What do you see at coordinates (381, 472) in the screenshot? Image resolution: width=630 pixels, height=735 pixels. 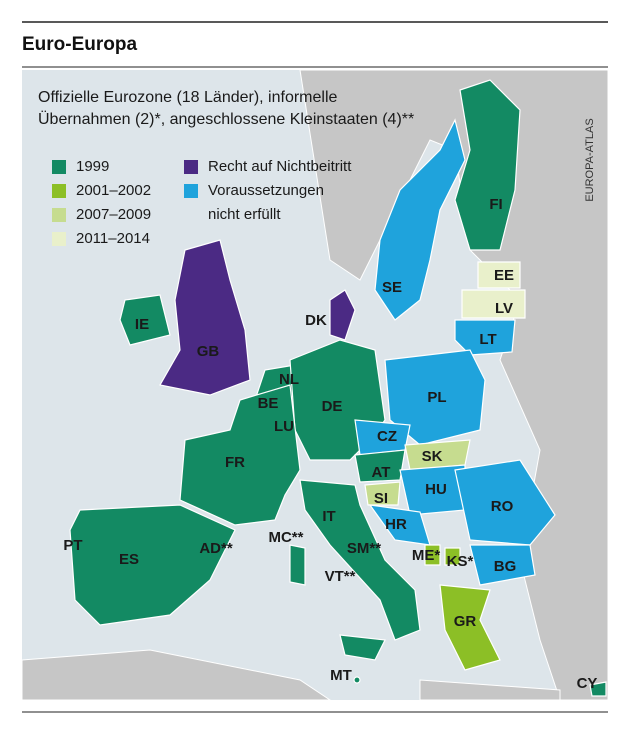 I see `country-label: AT` at bounding box center [381, 472].